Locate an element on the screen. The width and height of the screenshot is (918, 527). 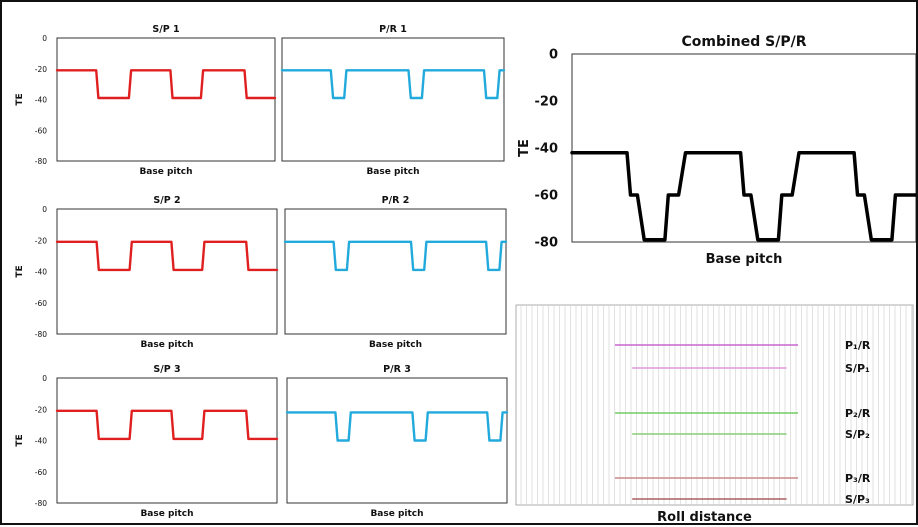
roll-series-label: S/P₃ is located at coordinates (857, 499).